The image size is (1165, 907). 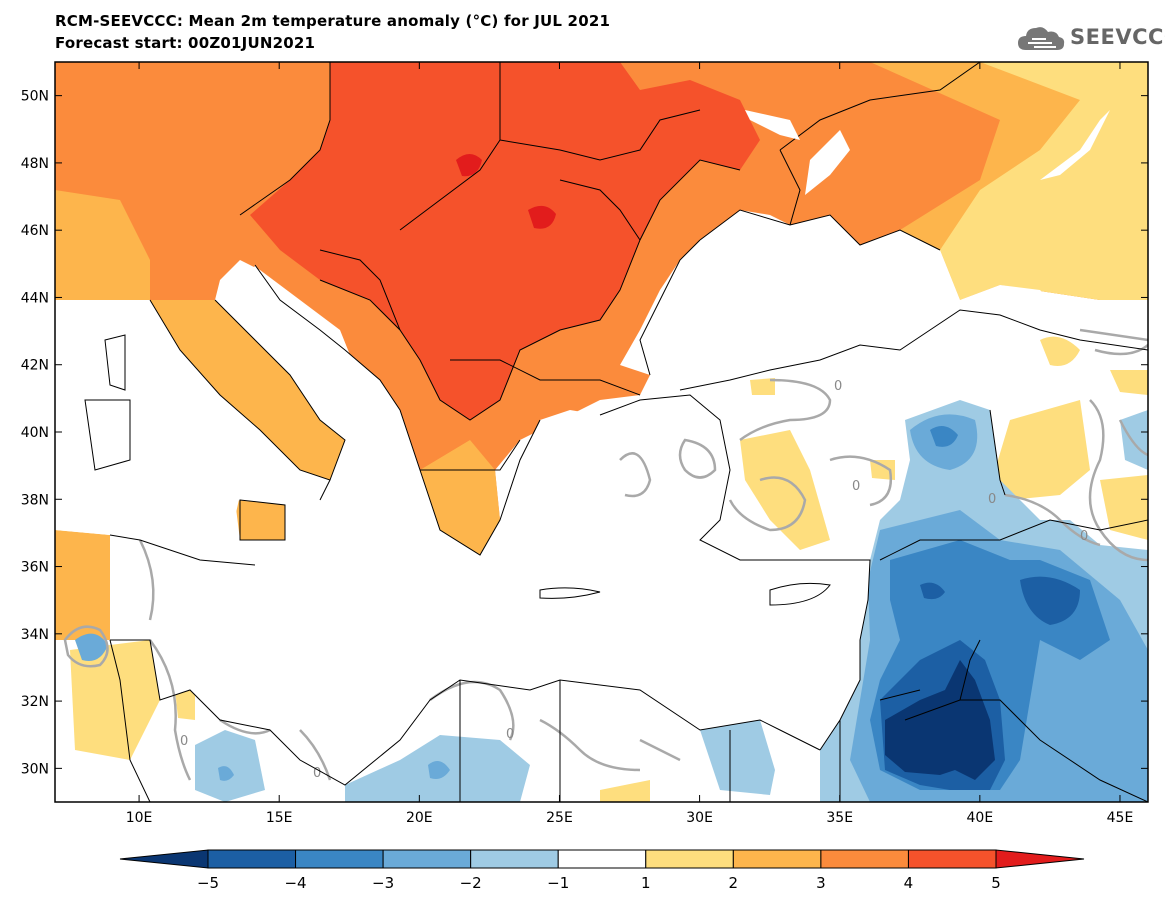 What do you see at coordinates (909, 883) in the screenshot?
I see `colorbar-tick-label: 4` at bounding box center [909, 883].